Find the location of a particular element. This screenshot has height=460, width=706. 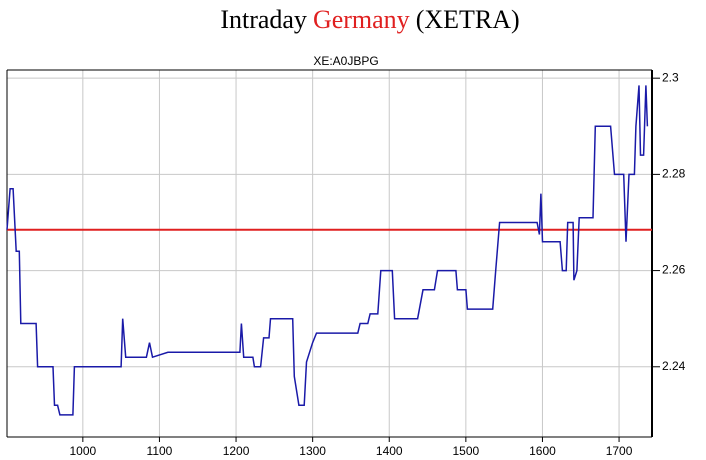

x-tick-label: 1000 is located at coordinates (82, 451).